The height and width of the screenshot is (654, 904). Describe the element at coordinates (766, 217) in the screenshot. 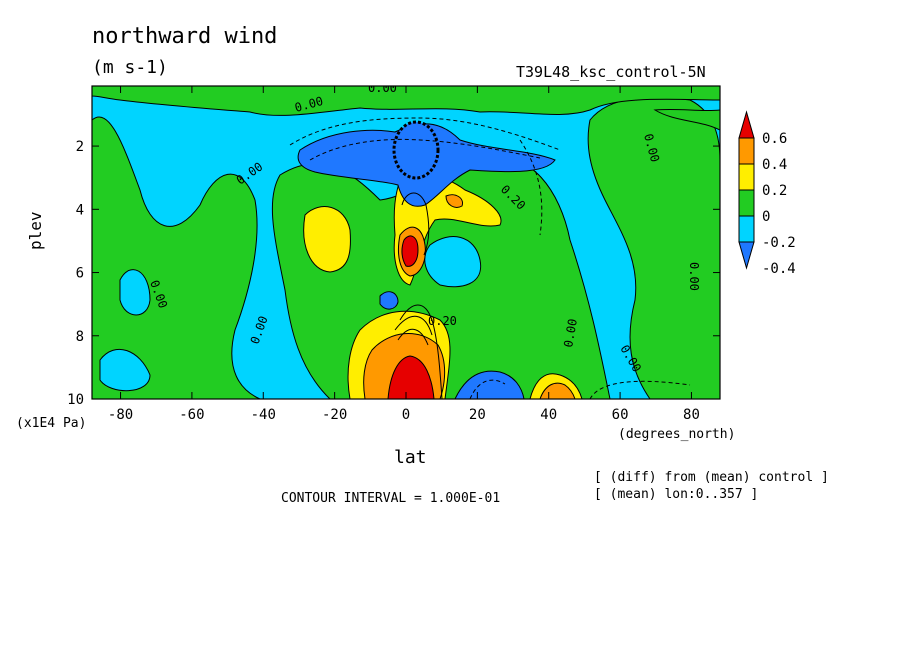

I see `colorbar-label: 0` at that location.